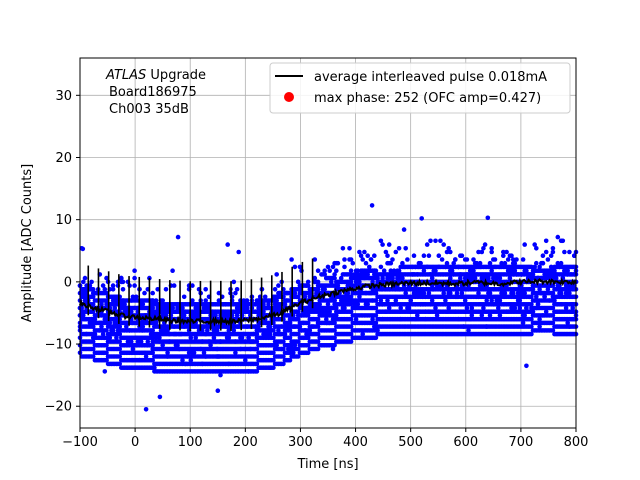 Image resolution: width=640 pixels, height=480 pixels. What do you see at coordinates (68, 282) in the screenshot?
I see `y-tick-label: 0` at bounding box center [68, 282].